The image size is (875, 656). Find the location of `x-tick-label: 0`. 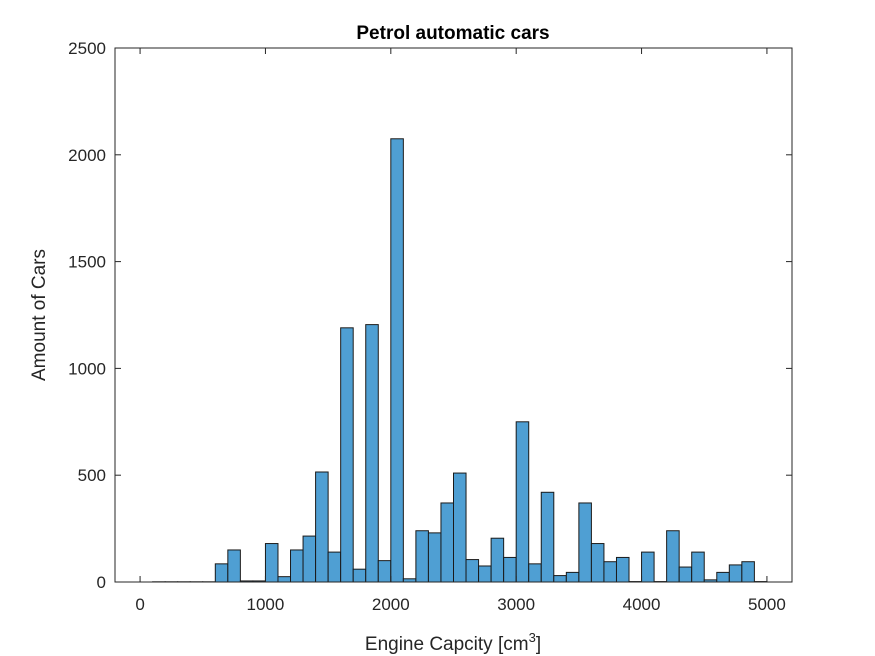

x-tick-label: 0 is located at coordinates (139, 604).